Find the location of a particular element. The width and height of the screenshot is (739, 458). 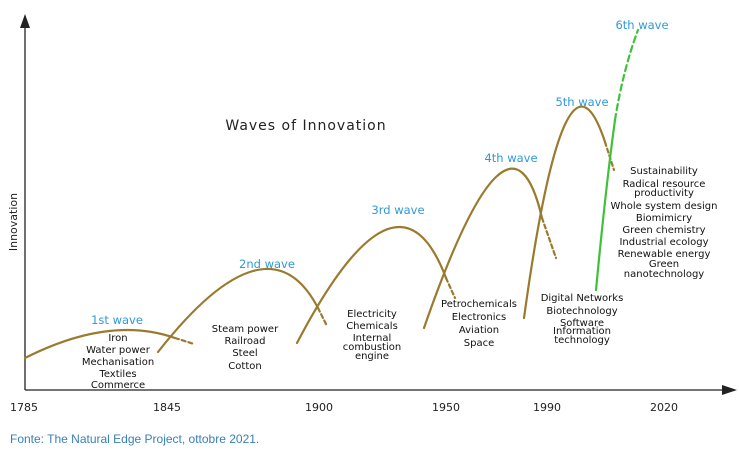

wave-item: Biomimicry is located at coordinates (664, 218).